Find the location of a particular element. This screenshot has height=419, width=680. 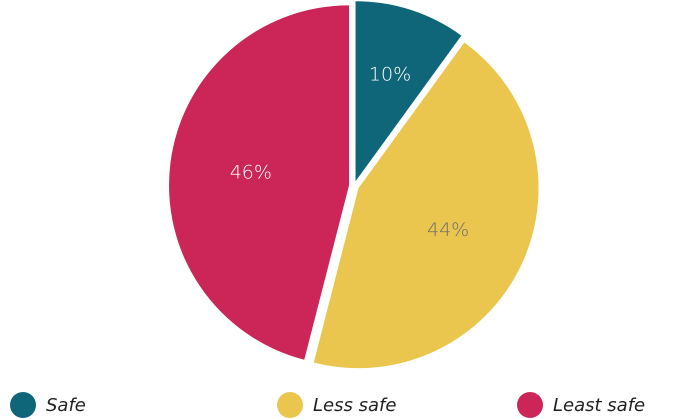

pie-slice-labels: 10% 44% 46% is located at coordinates (350, 152).